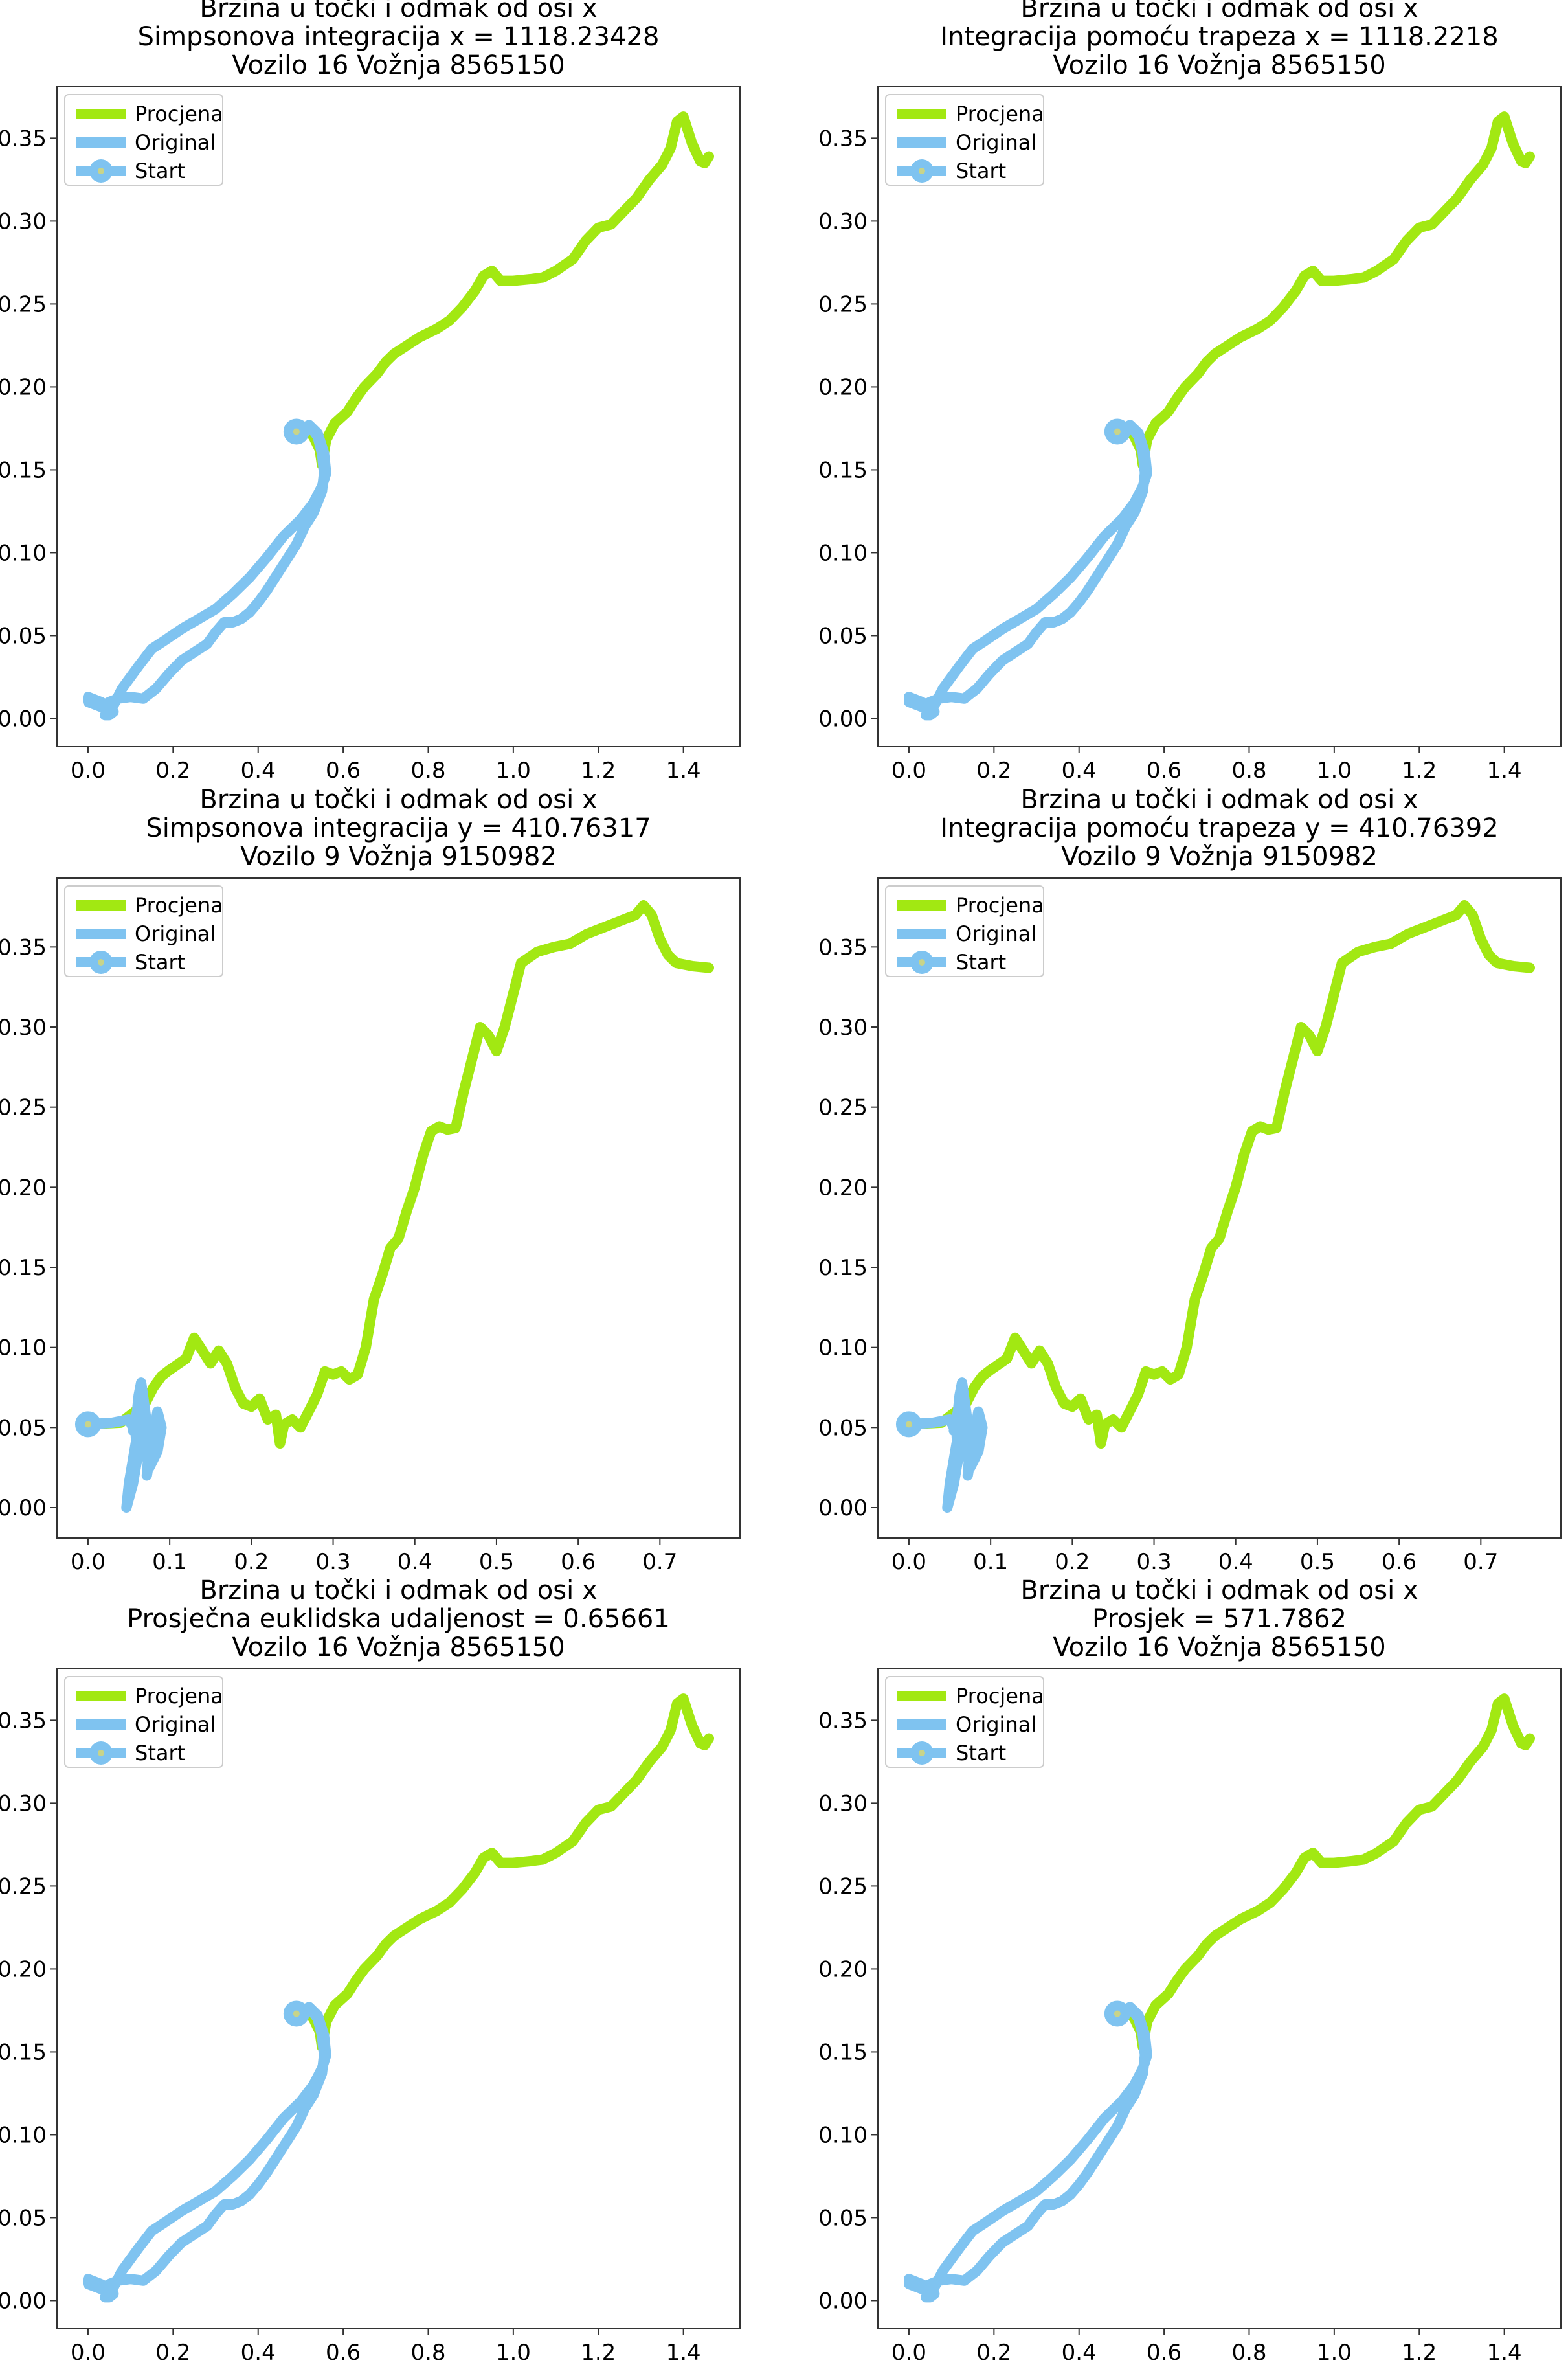  I want to click on x-tick-label: 0.0, so click(88, 2351).